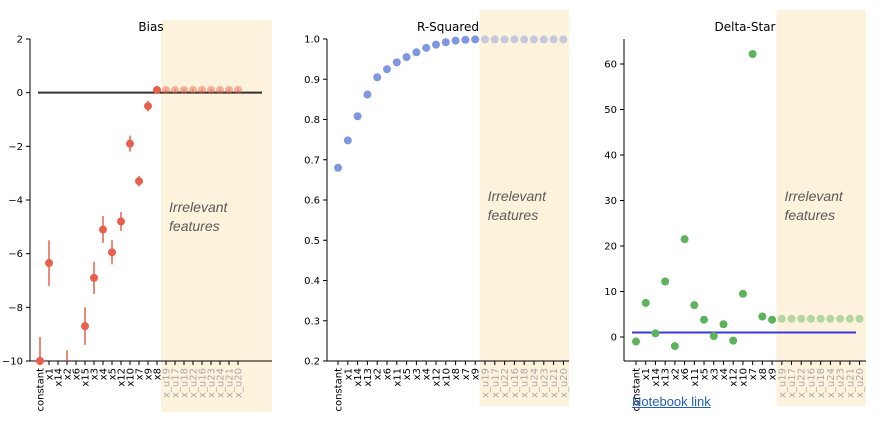  Describe the element at coordinates (610, 110) in the screenshot. I see `y-tick-label: 50` at that location.